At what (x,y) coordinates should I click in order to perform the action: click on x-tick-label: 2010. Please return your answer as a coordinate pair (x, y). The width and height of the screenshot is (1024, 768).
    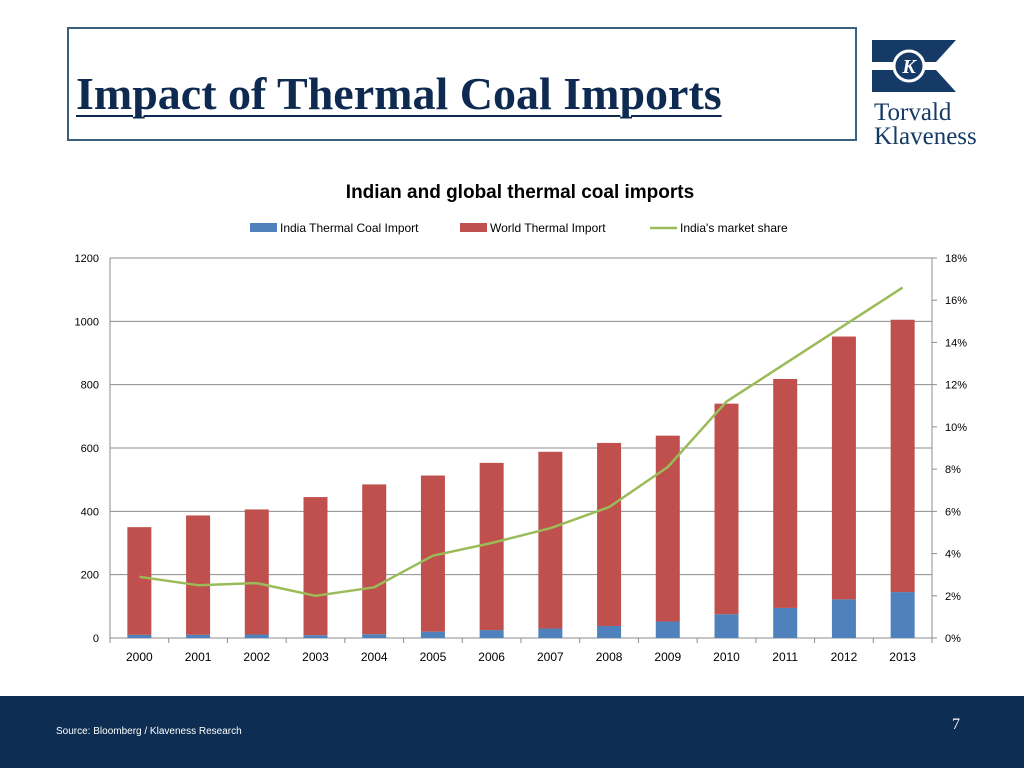
    Looking at the image, I should click on (726, 657).